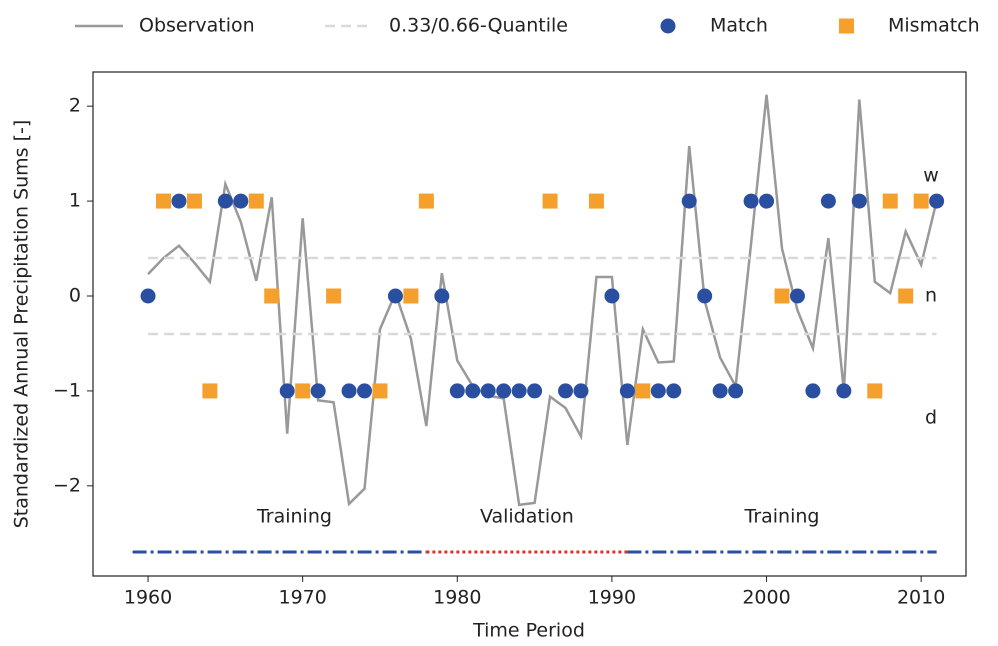  I want to click on x-tick-label: 1980, so click(457, 598).